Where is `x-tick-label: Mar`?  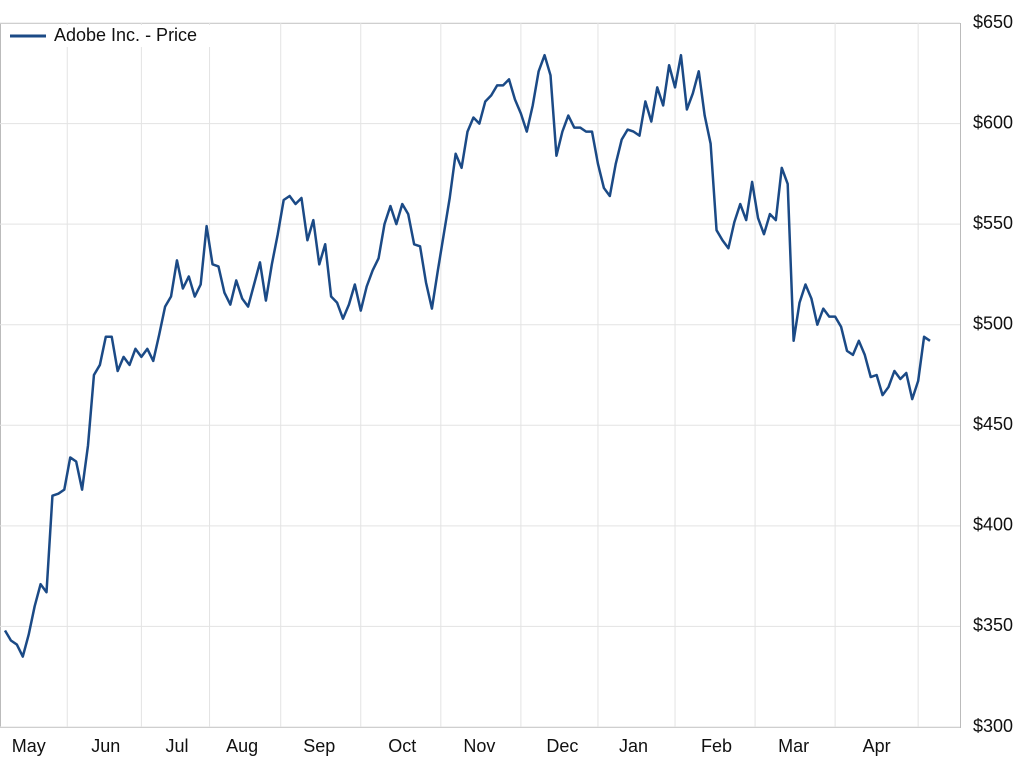
x-tick-label: Mar is located at coordinates (793, 746).